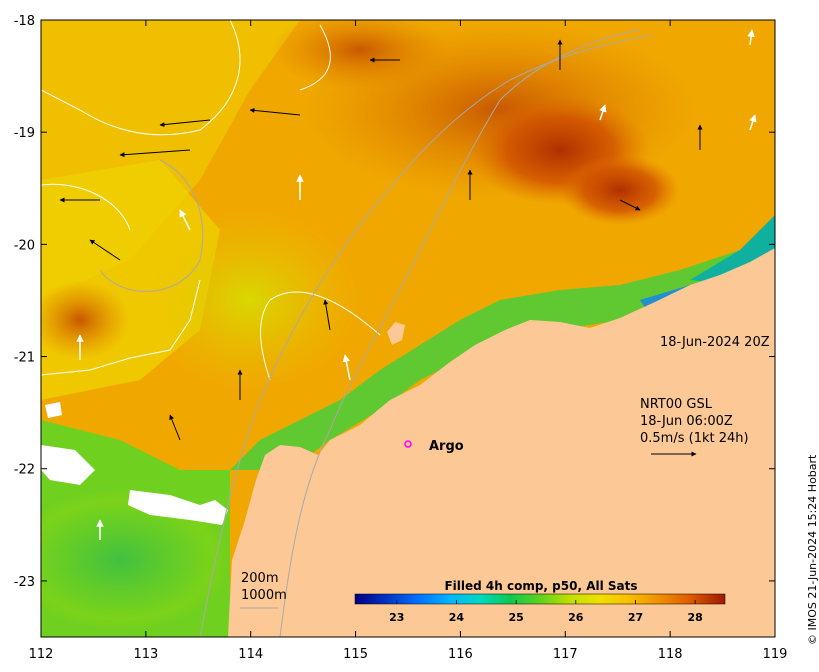  What do you see at coordinates (457, 617) in the screenshot?
I see `colorbar-tick-label: 24` at bounding box center [457, 617].